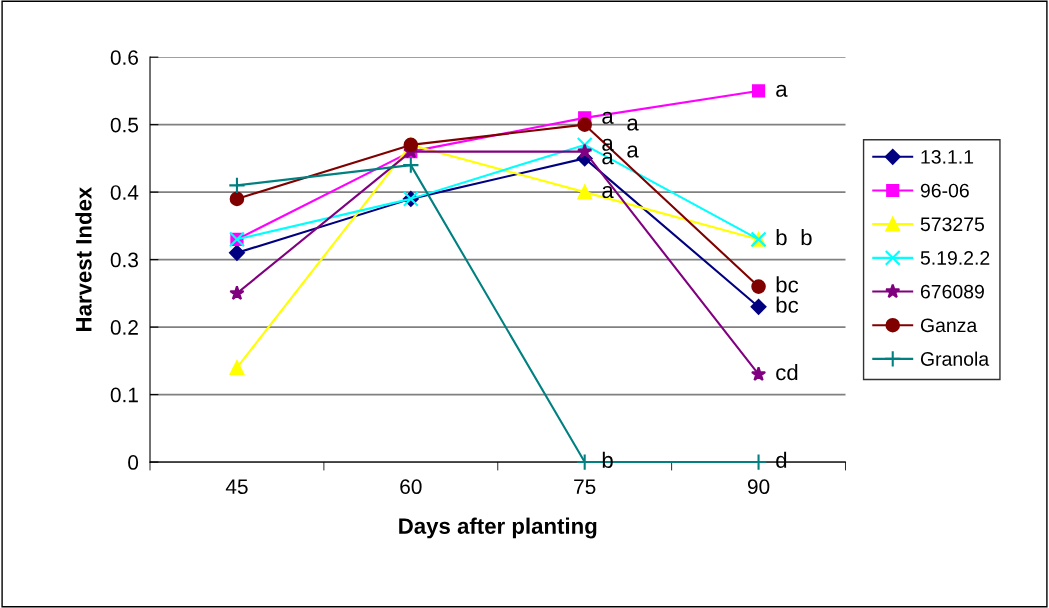 The width and height of the screenshot is (1049, 608). Describe the element at coordinates (758, 487) in the screenshot. I see `x-tick-label: 90` at that location.